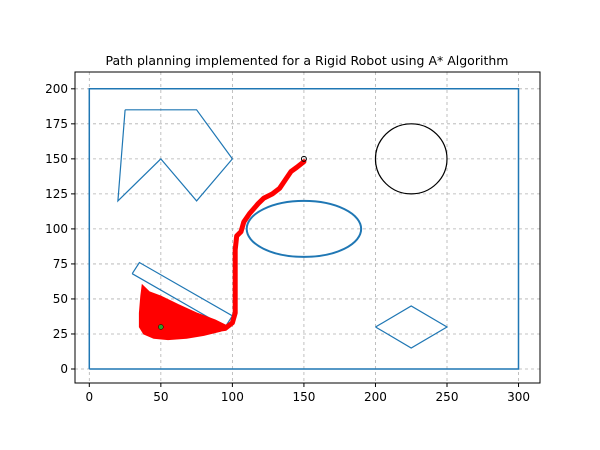  Describe the element at coordinates (60, 334) in the screenshot. I see `y-tick-label: 25` at that location.